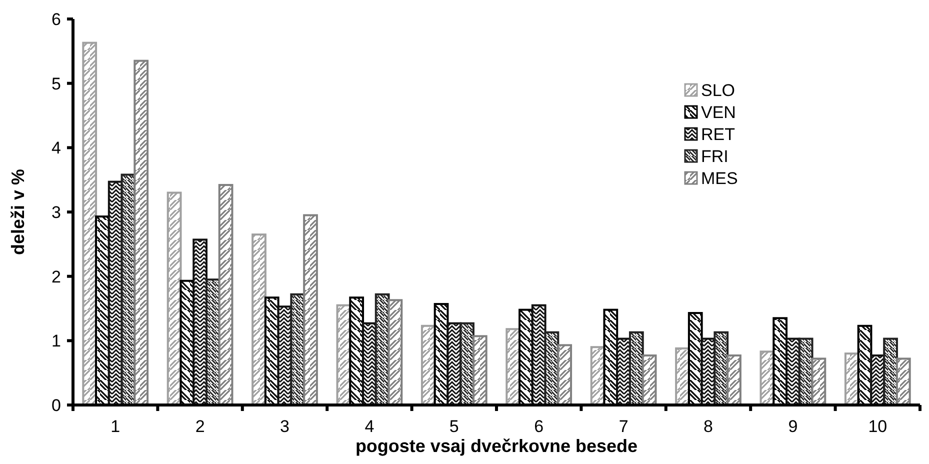 This screenshot has width=929, height=464. I want to click on y-tick-label: 6, so click(56, 19).